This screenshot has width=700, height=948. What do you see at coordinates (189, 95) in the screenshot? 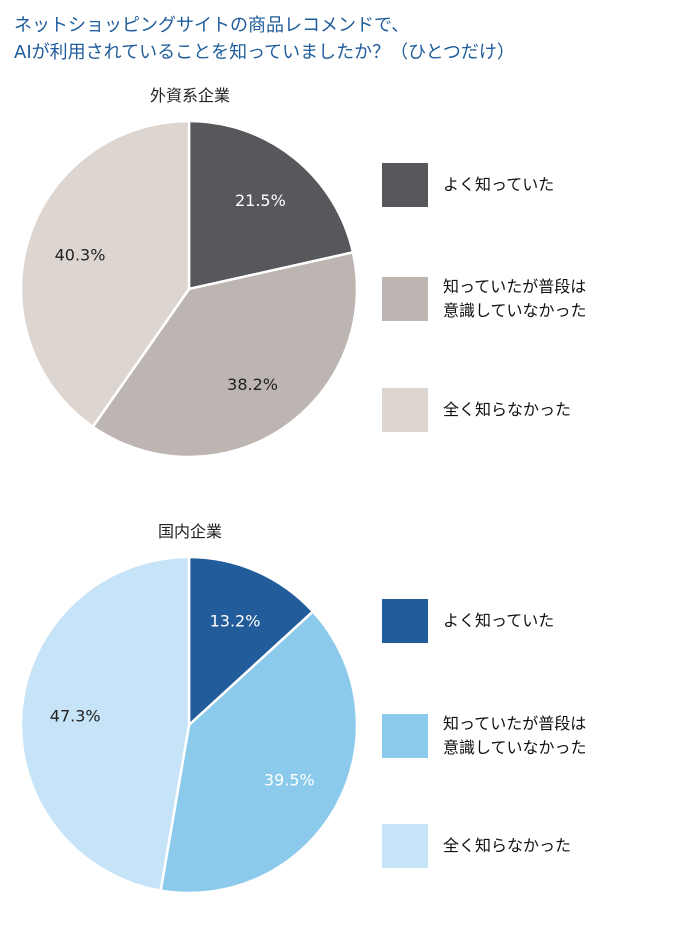
I see `chart-title: 外資系企業` at bounding box center [189, 95].